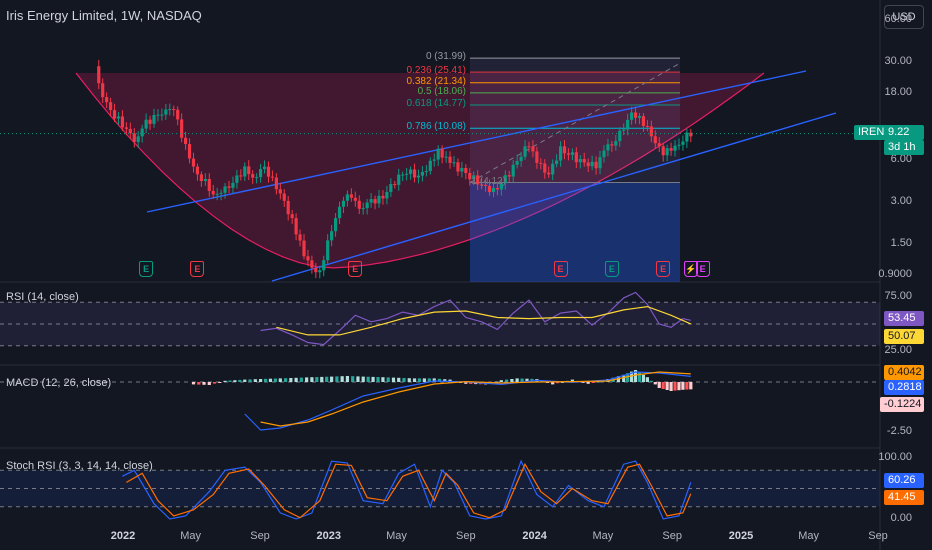  Describe the element at coordinates (901, 158) in the screenshot. I see `price-axis-tick: 6.00` at that location.